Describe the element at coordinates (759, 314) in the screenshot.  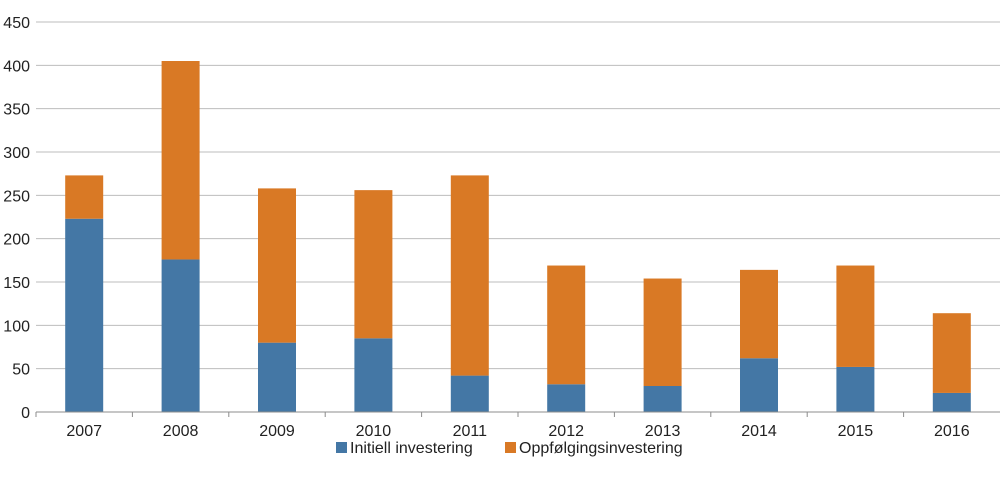
I see `bar-oppfolging-2014` at that location.